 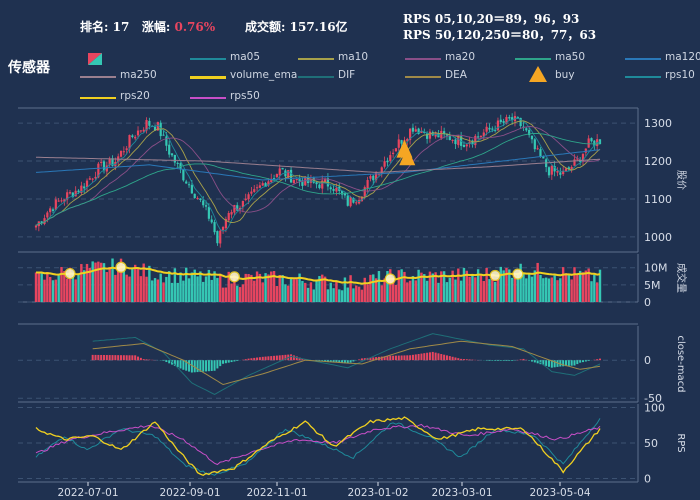 I want to click on rank-label: 排名:, so click(x=94, y=27).